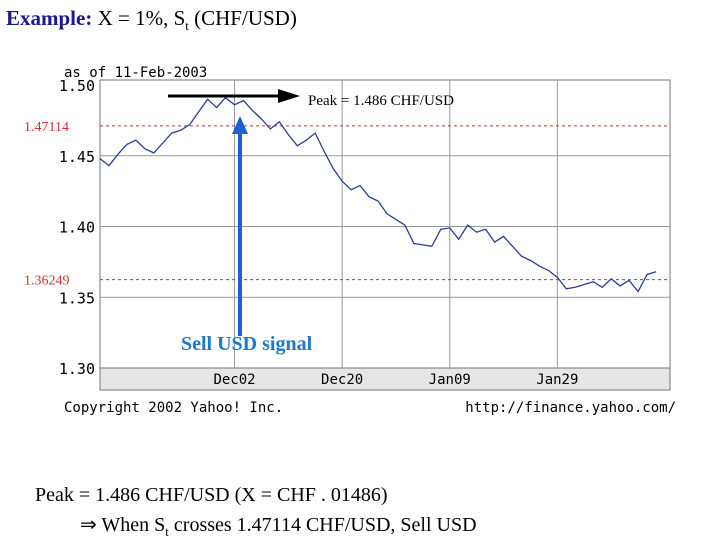 This screenshot has width=720, height=540. What do you see at coordinates (141, 18) in the screenshot?
I see `title-main: X = 1%, S` at bounding box center [141, 18].